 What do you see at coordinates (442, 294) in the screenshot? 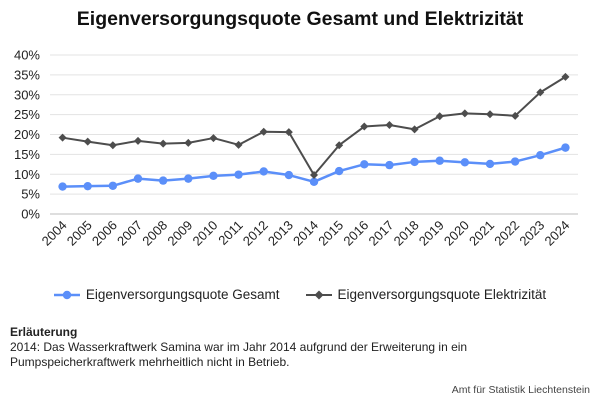
I see `legend-label-elektrizitaet: Eigenversorgungsquote Elektrizität` at bounding box center [442, 294].